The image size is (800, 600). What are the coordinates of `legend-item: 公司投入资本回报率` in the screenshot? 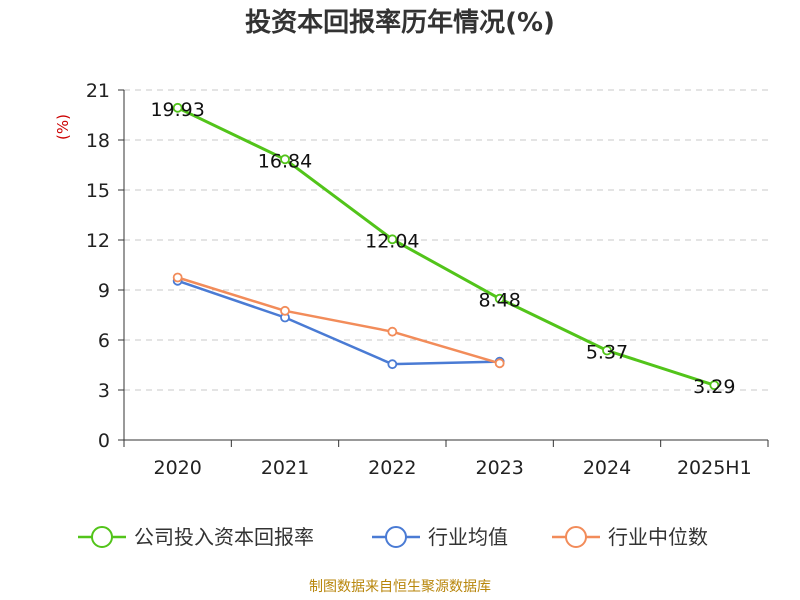 It's located at (224, 537).